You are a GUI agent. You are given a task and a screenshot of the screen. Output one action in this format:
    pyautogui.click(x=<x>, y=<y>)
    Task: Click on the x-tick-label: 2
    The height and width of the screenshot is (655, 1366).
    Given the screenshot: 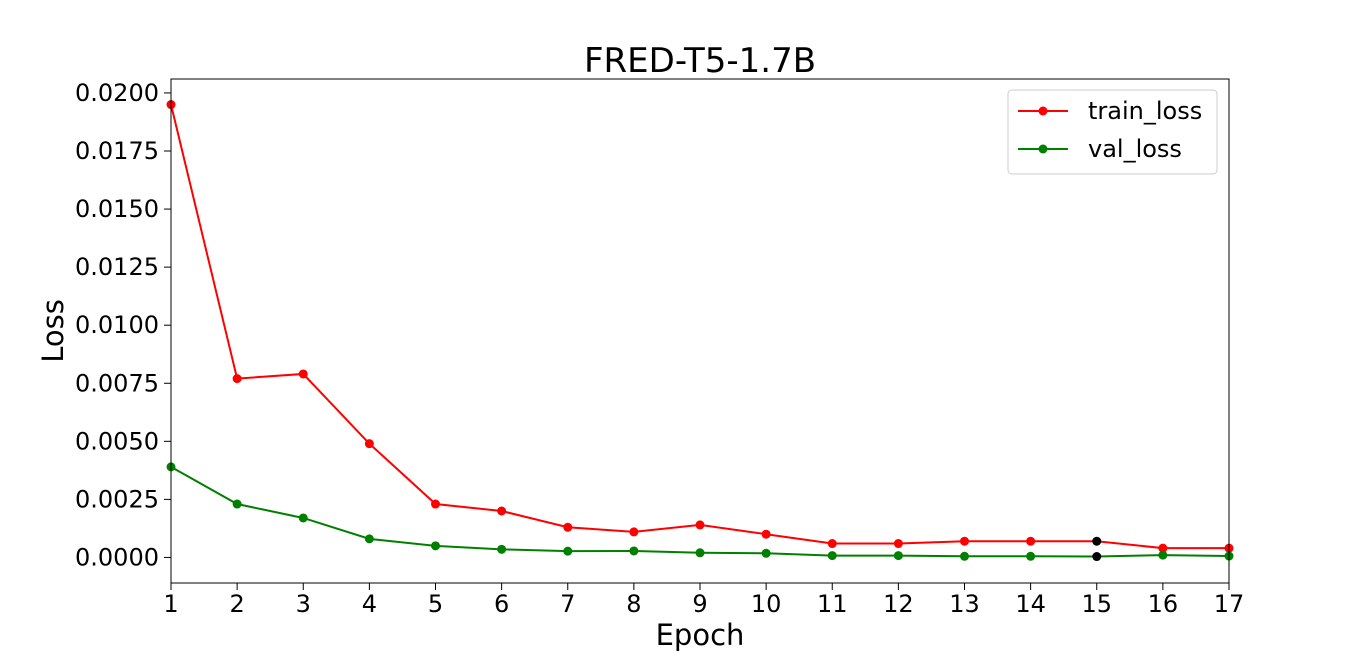 What is the action you would take?
    pyautogui.click(x=236, y=604)
    